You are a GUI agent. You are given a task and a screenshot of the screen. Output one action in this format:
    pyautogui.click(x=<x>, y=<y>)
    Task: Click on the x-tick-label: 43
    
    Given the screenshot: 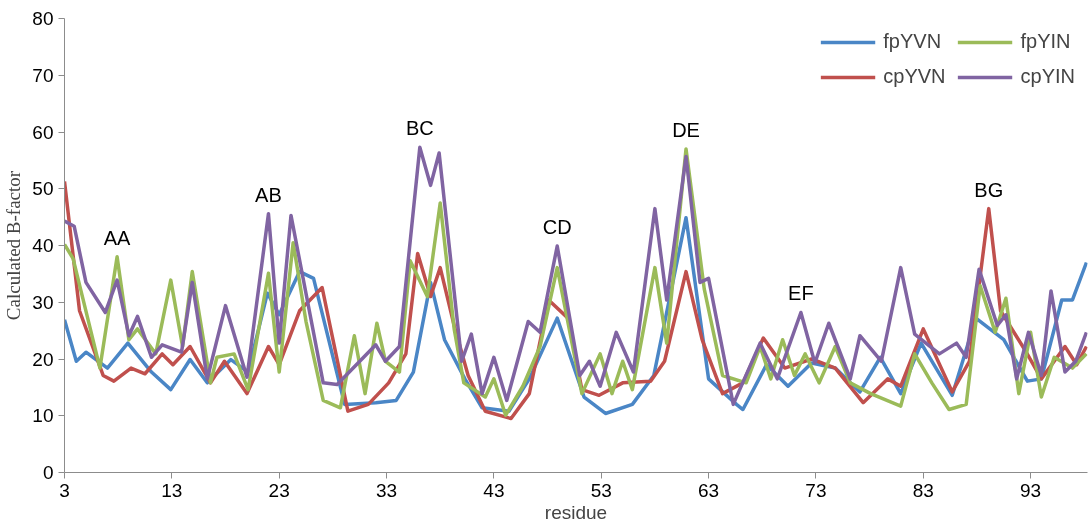 What is the action you would take?
    pyautogui.click(x=494, y=490)
    